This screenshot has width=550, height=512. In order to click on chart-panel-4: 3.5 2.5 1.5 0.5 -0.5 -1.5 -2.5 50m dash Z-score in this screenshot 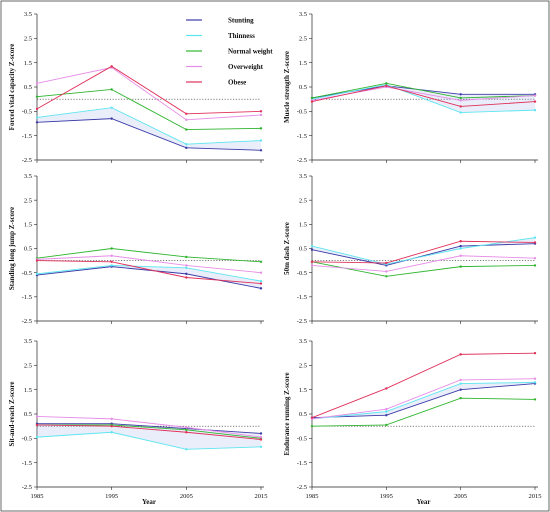, I will do `click(410, 249)`.